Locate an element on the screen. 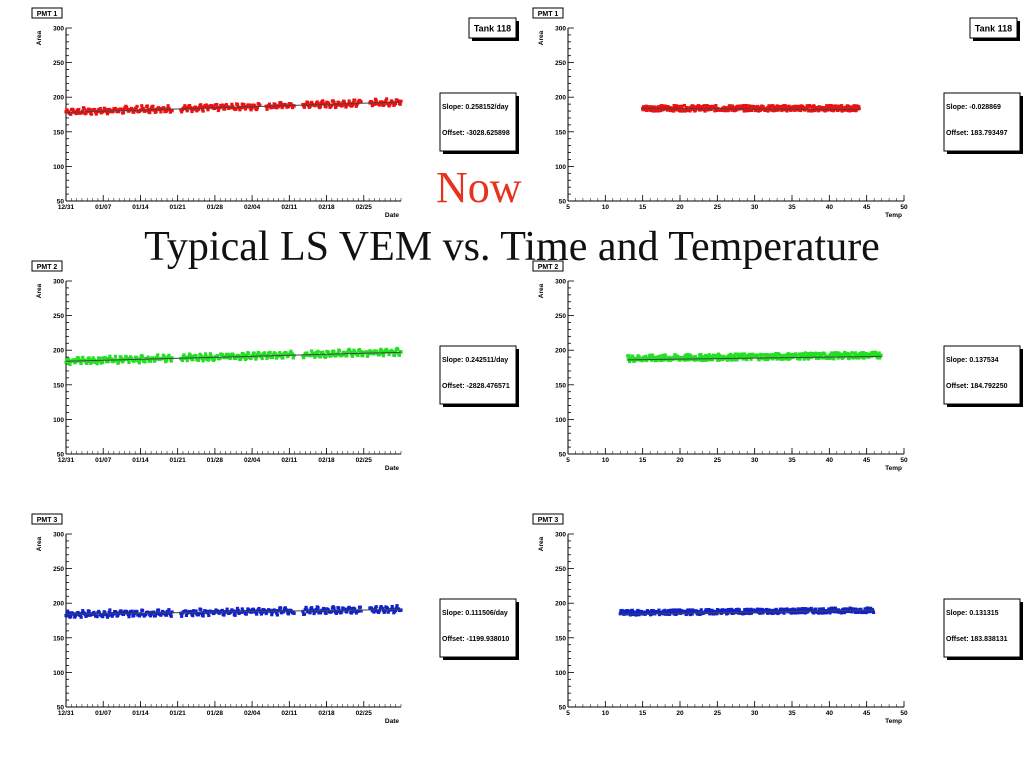 This screenshot has width=1024, height=768. y-tick-label: 150 is located at coordinates (58, 132).